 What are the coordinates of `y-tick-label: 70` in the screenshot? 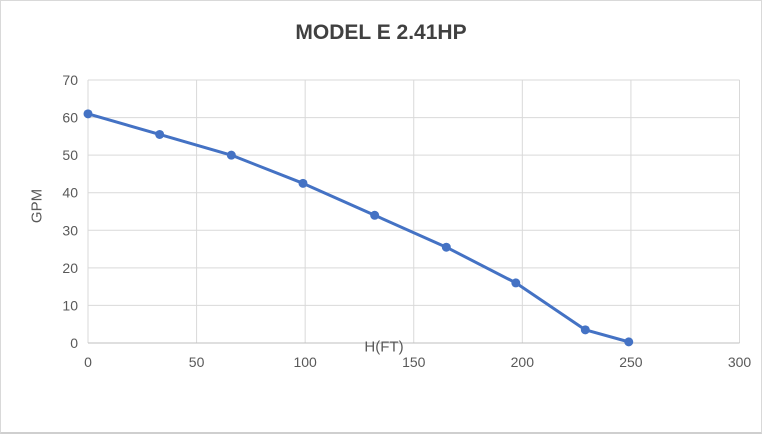 It's located at (70, 80).